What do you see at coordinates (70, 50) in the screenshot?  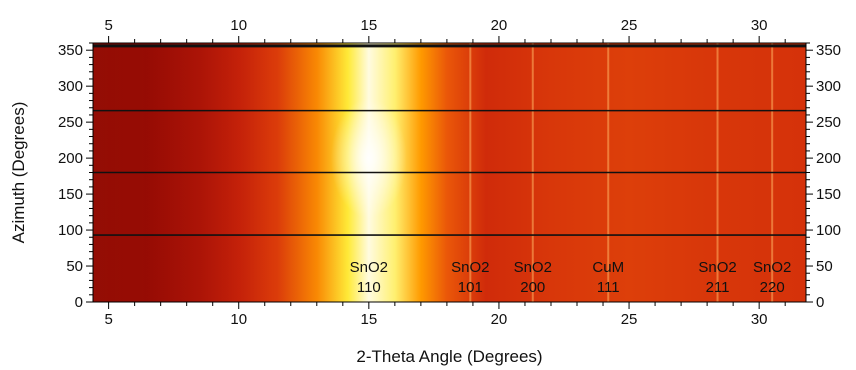 I see `y-tick-label-left: 350` at bounding box center [70, 50].